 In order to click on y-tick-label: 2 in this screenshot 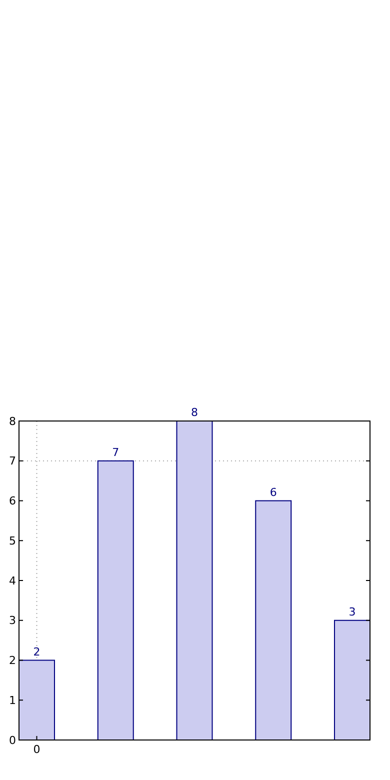, I will do `click(12, 661)`.